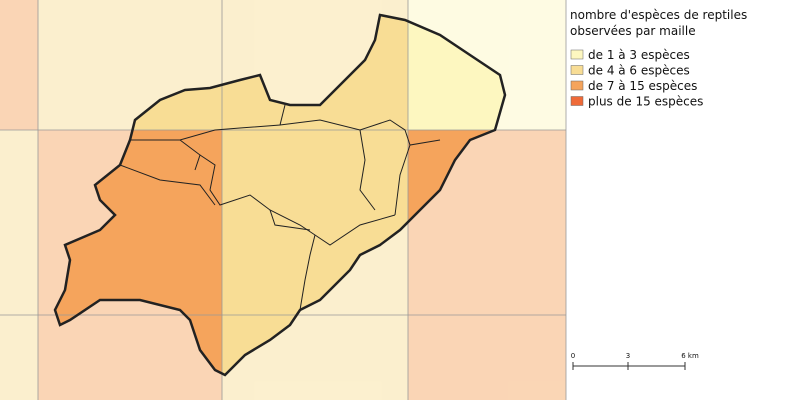  Describe the element at coordinates (639, 55) in the screenshot. I see `legend-label: de 1 à 3 espèces` at that location.